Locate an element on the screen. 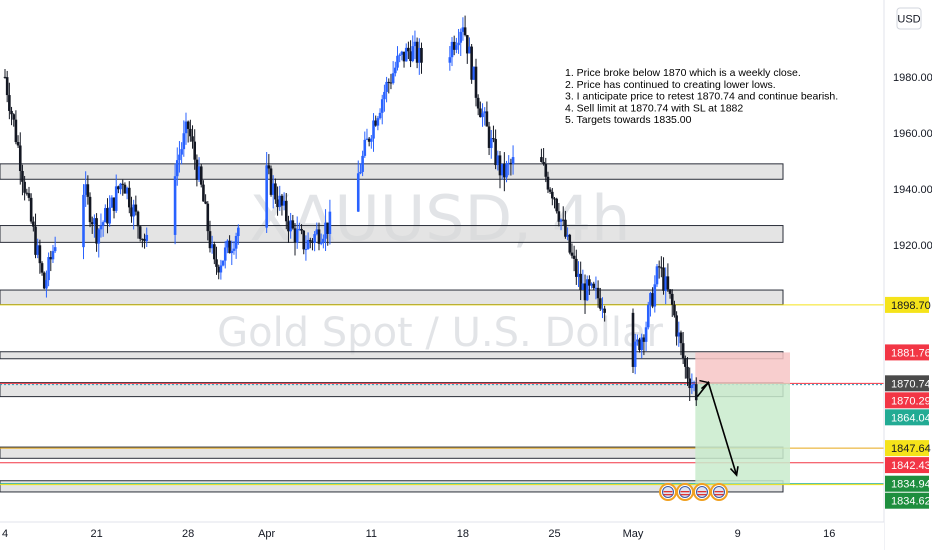 This screenshot has height=550, width=932. price-tag-label: 1870.29 is located at coordinates (911, 401).